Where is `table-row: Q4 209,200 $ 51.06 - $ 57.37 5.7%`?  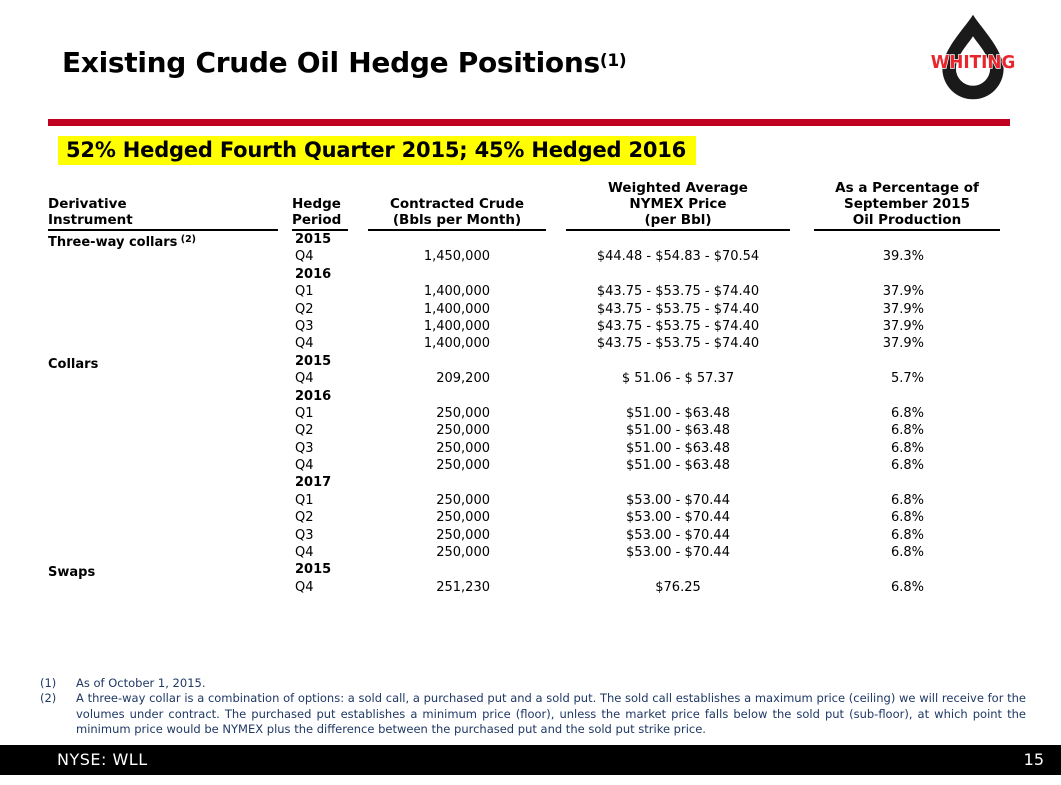
table-row: Q4 209,200 $ 51.06 - $ 57.37 5.7% is located at coordinates (524, 378).